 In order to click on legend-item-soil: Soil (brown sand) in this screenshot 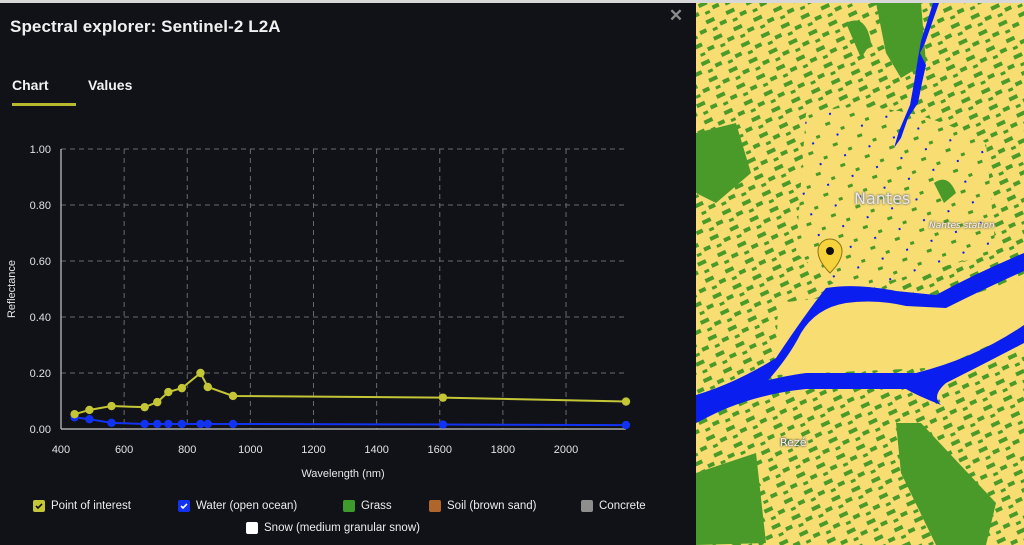, I will do `click(482, 506)`.